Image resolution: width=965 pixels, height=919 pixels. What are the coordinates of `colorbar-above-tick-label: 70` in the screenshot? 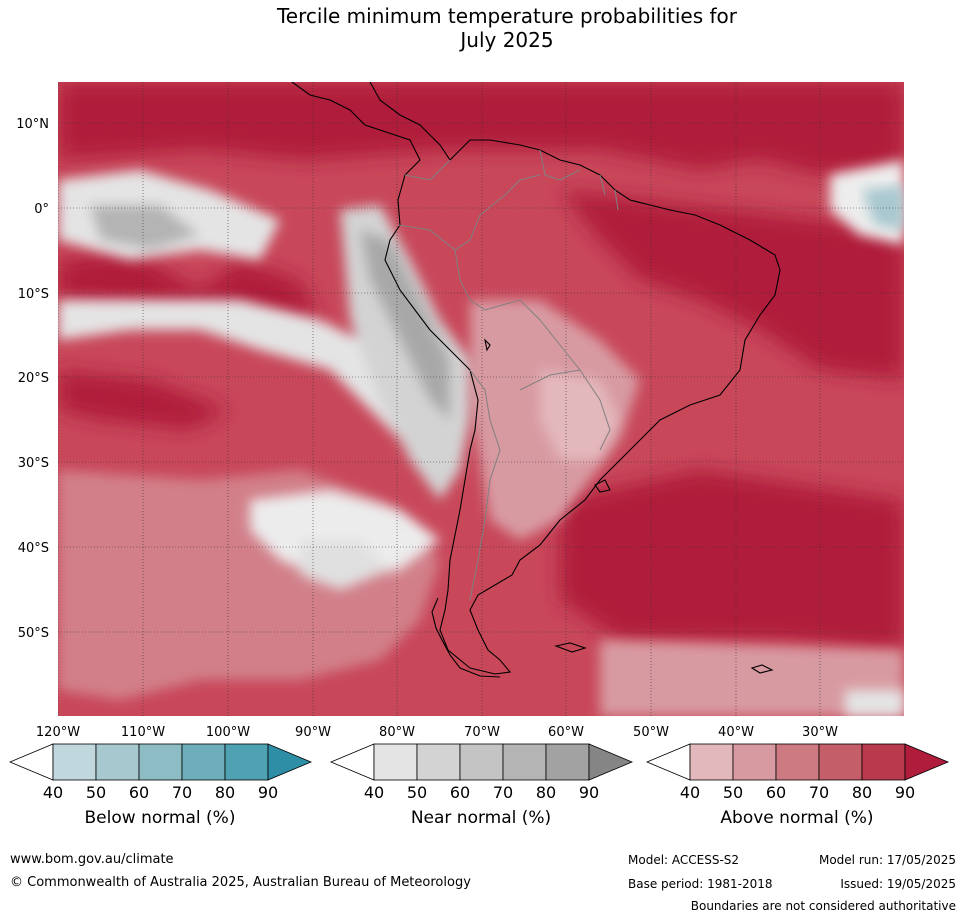 It's located at (819, 792).